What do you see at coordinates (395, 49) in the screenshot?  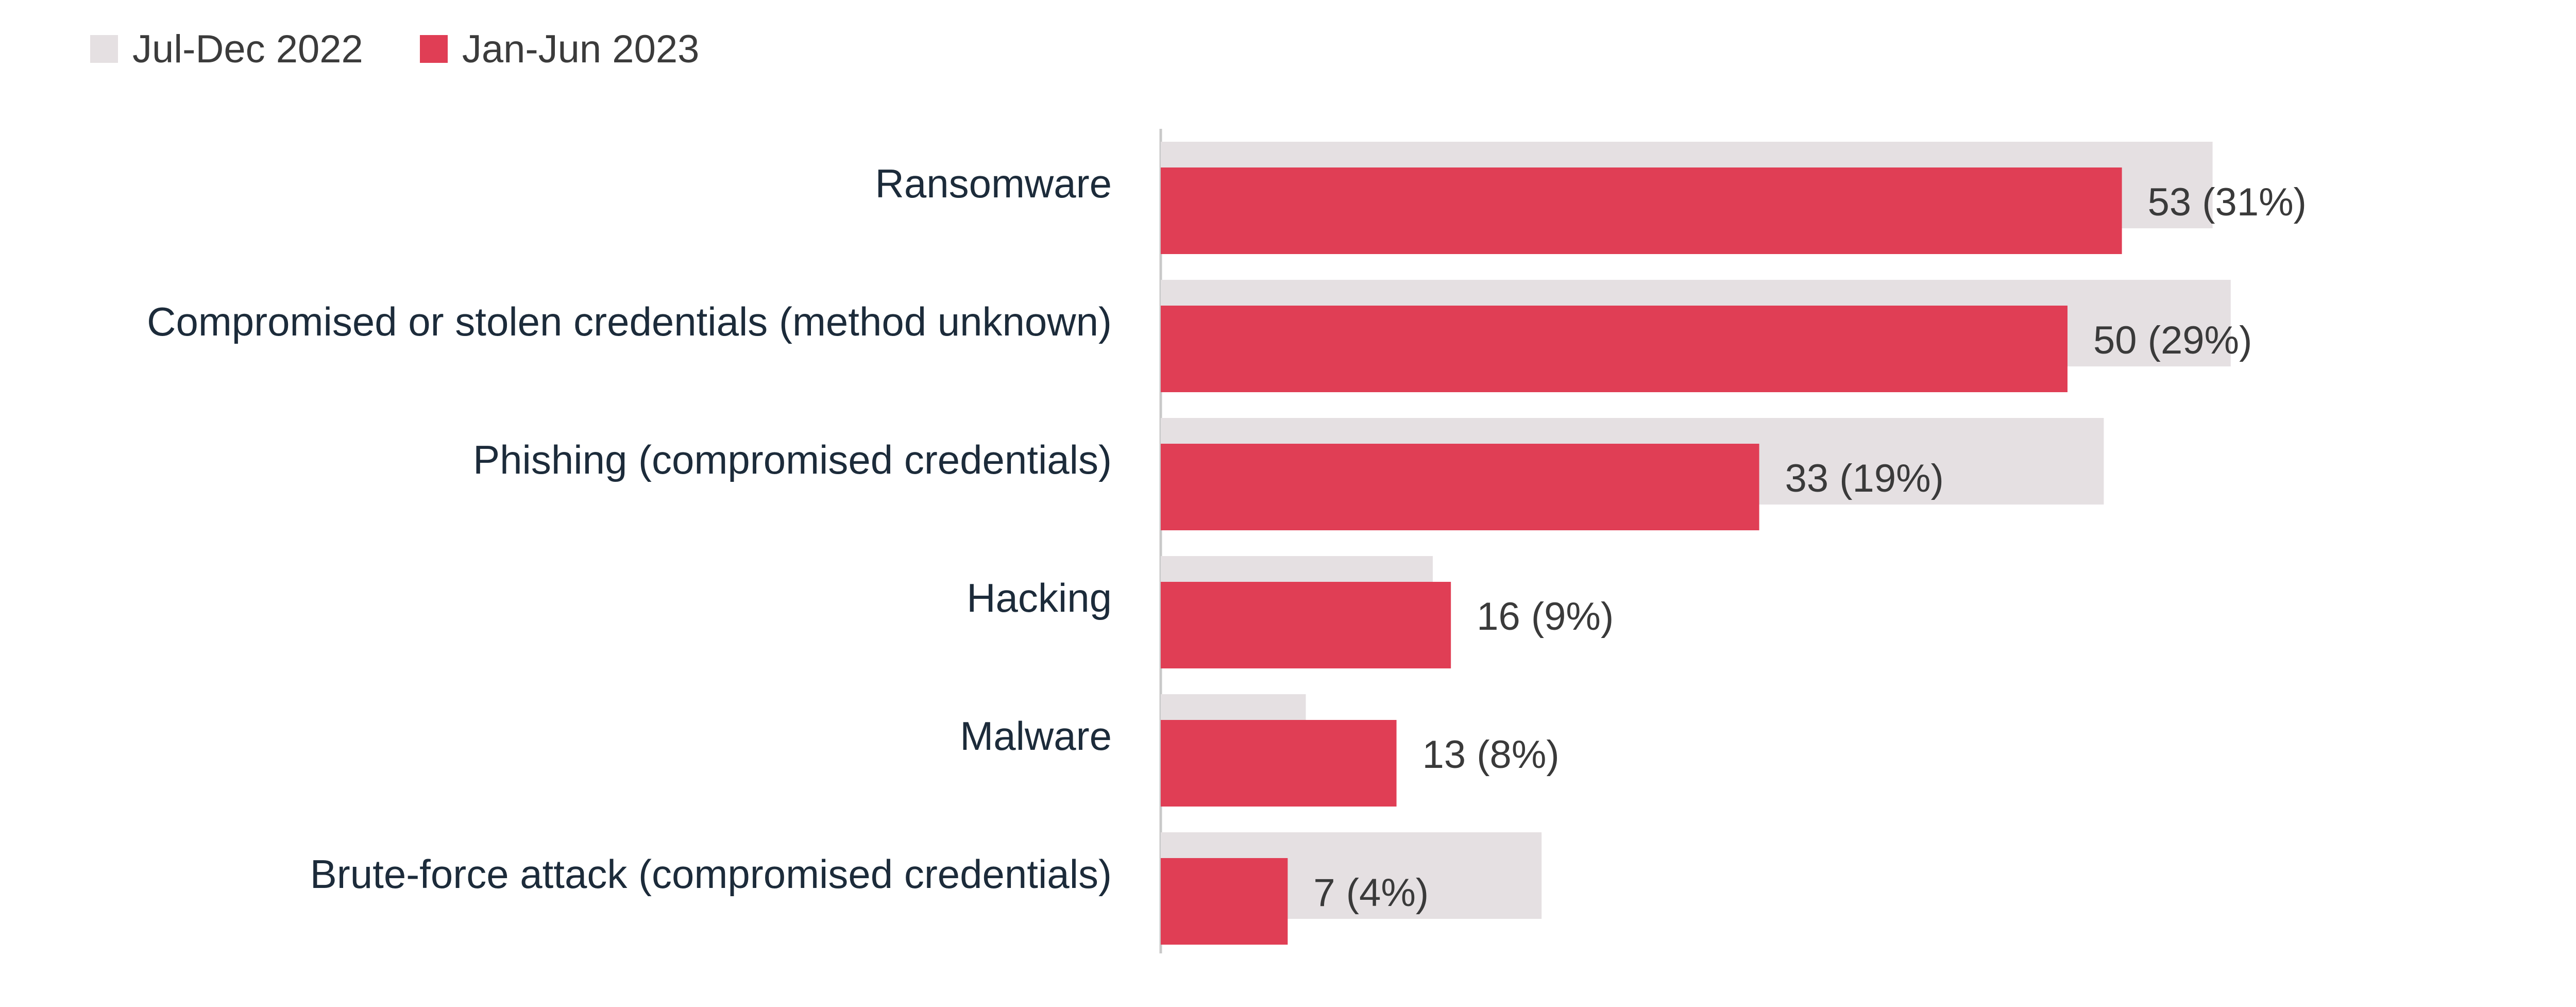 I see `legend: Jul-Dec 2022 Jan-Jun 2023` at bounding box center [395, 49].